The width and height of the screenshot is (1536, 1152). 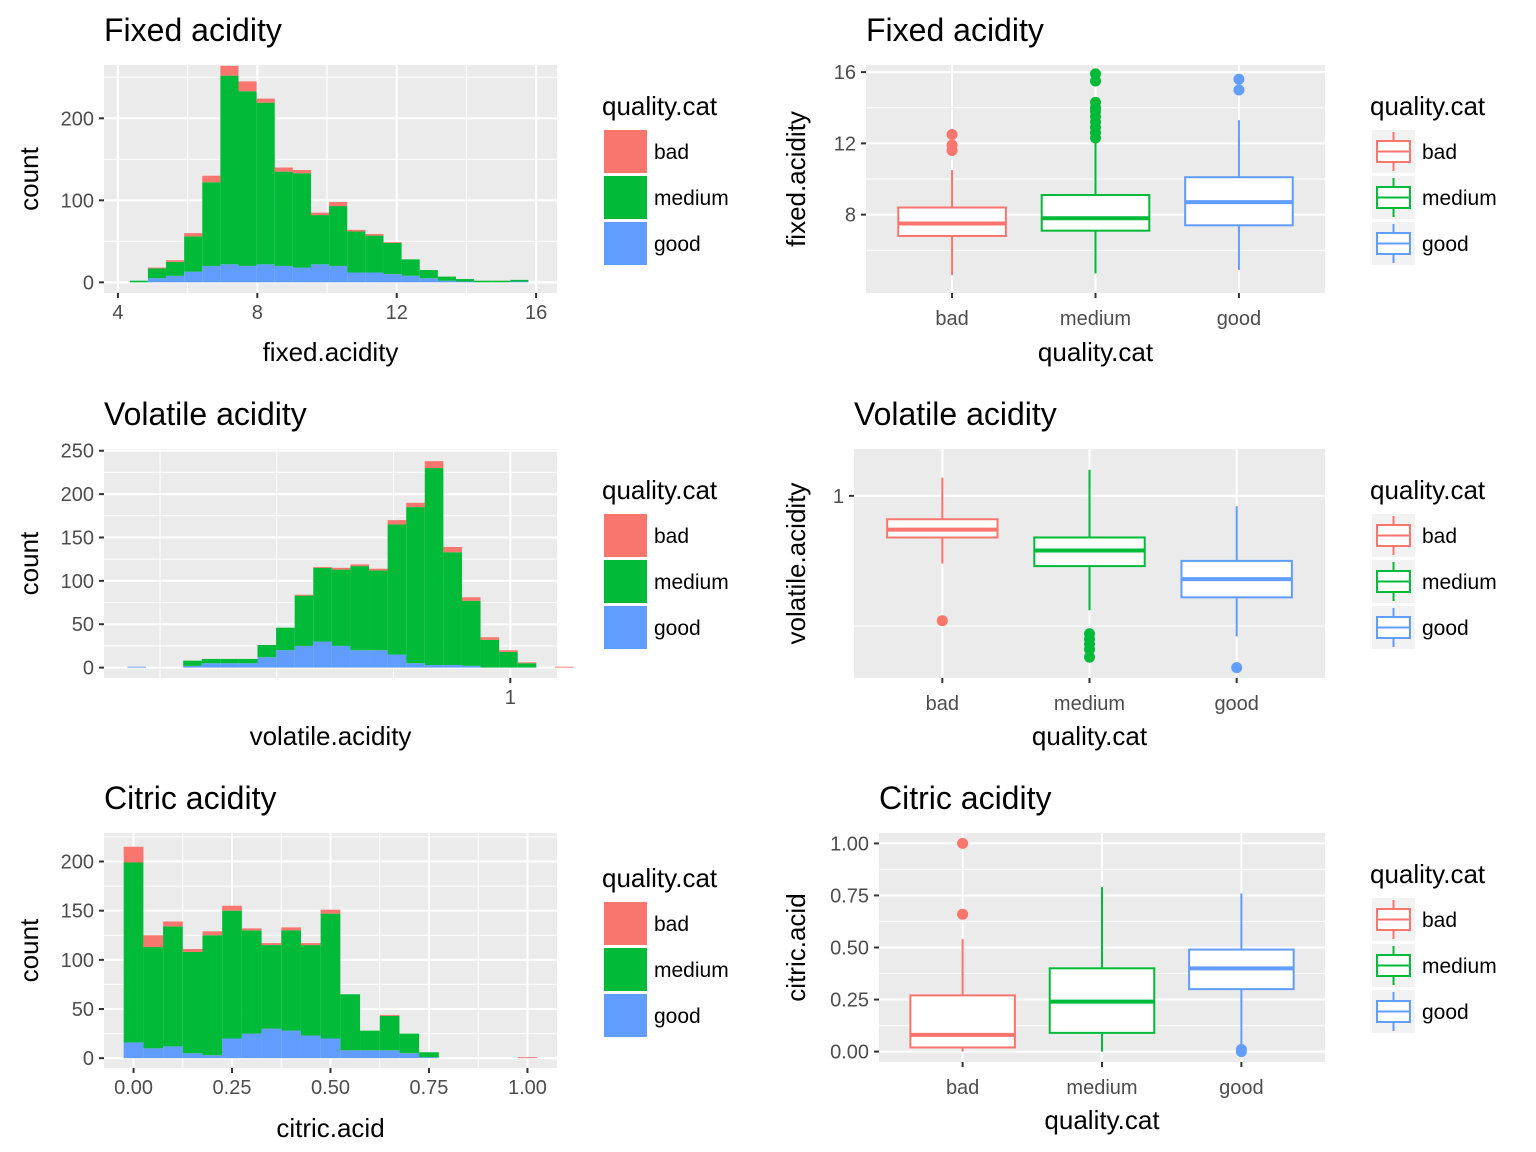 I want to click on box-body, so click(x=1095, y=213).